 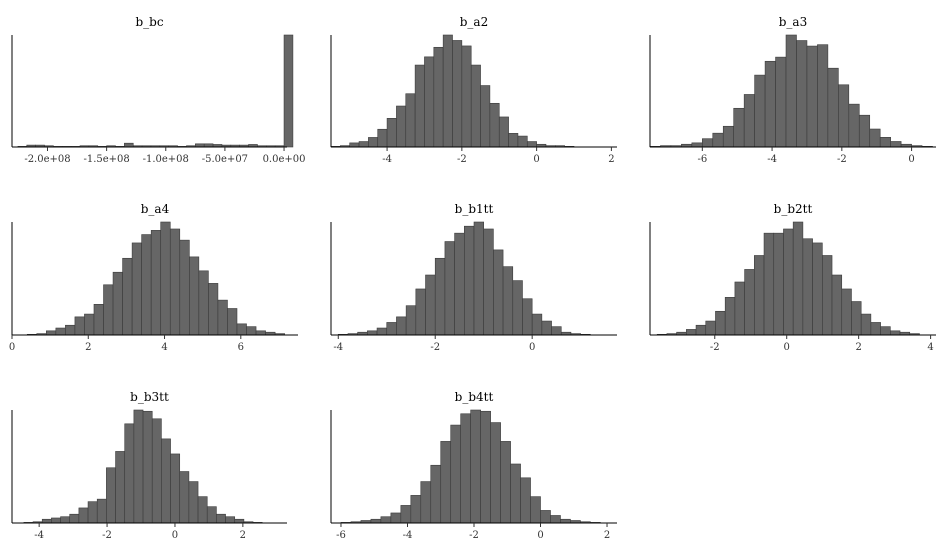 What do you see at coordinates (607, 535) in the screenshot?
I see `x-tick-label: 2` at bounding box center [607, 535].